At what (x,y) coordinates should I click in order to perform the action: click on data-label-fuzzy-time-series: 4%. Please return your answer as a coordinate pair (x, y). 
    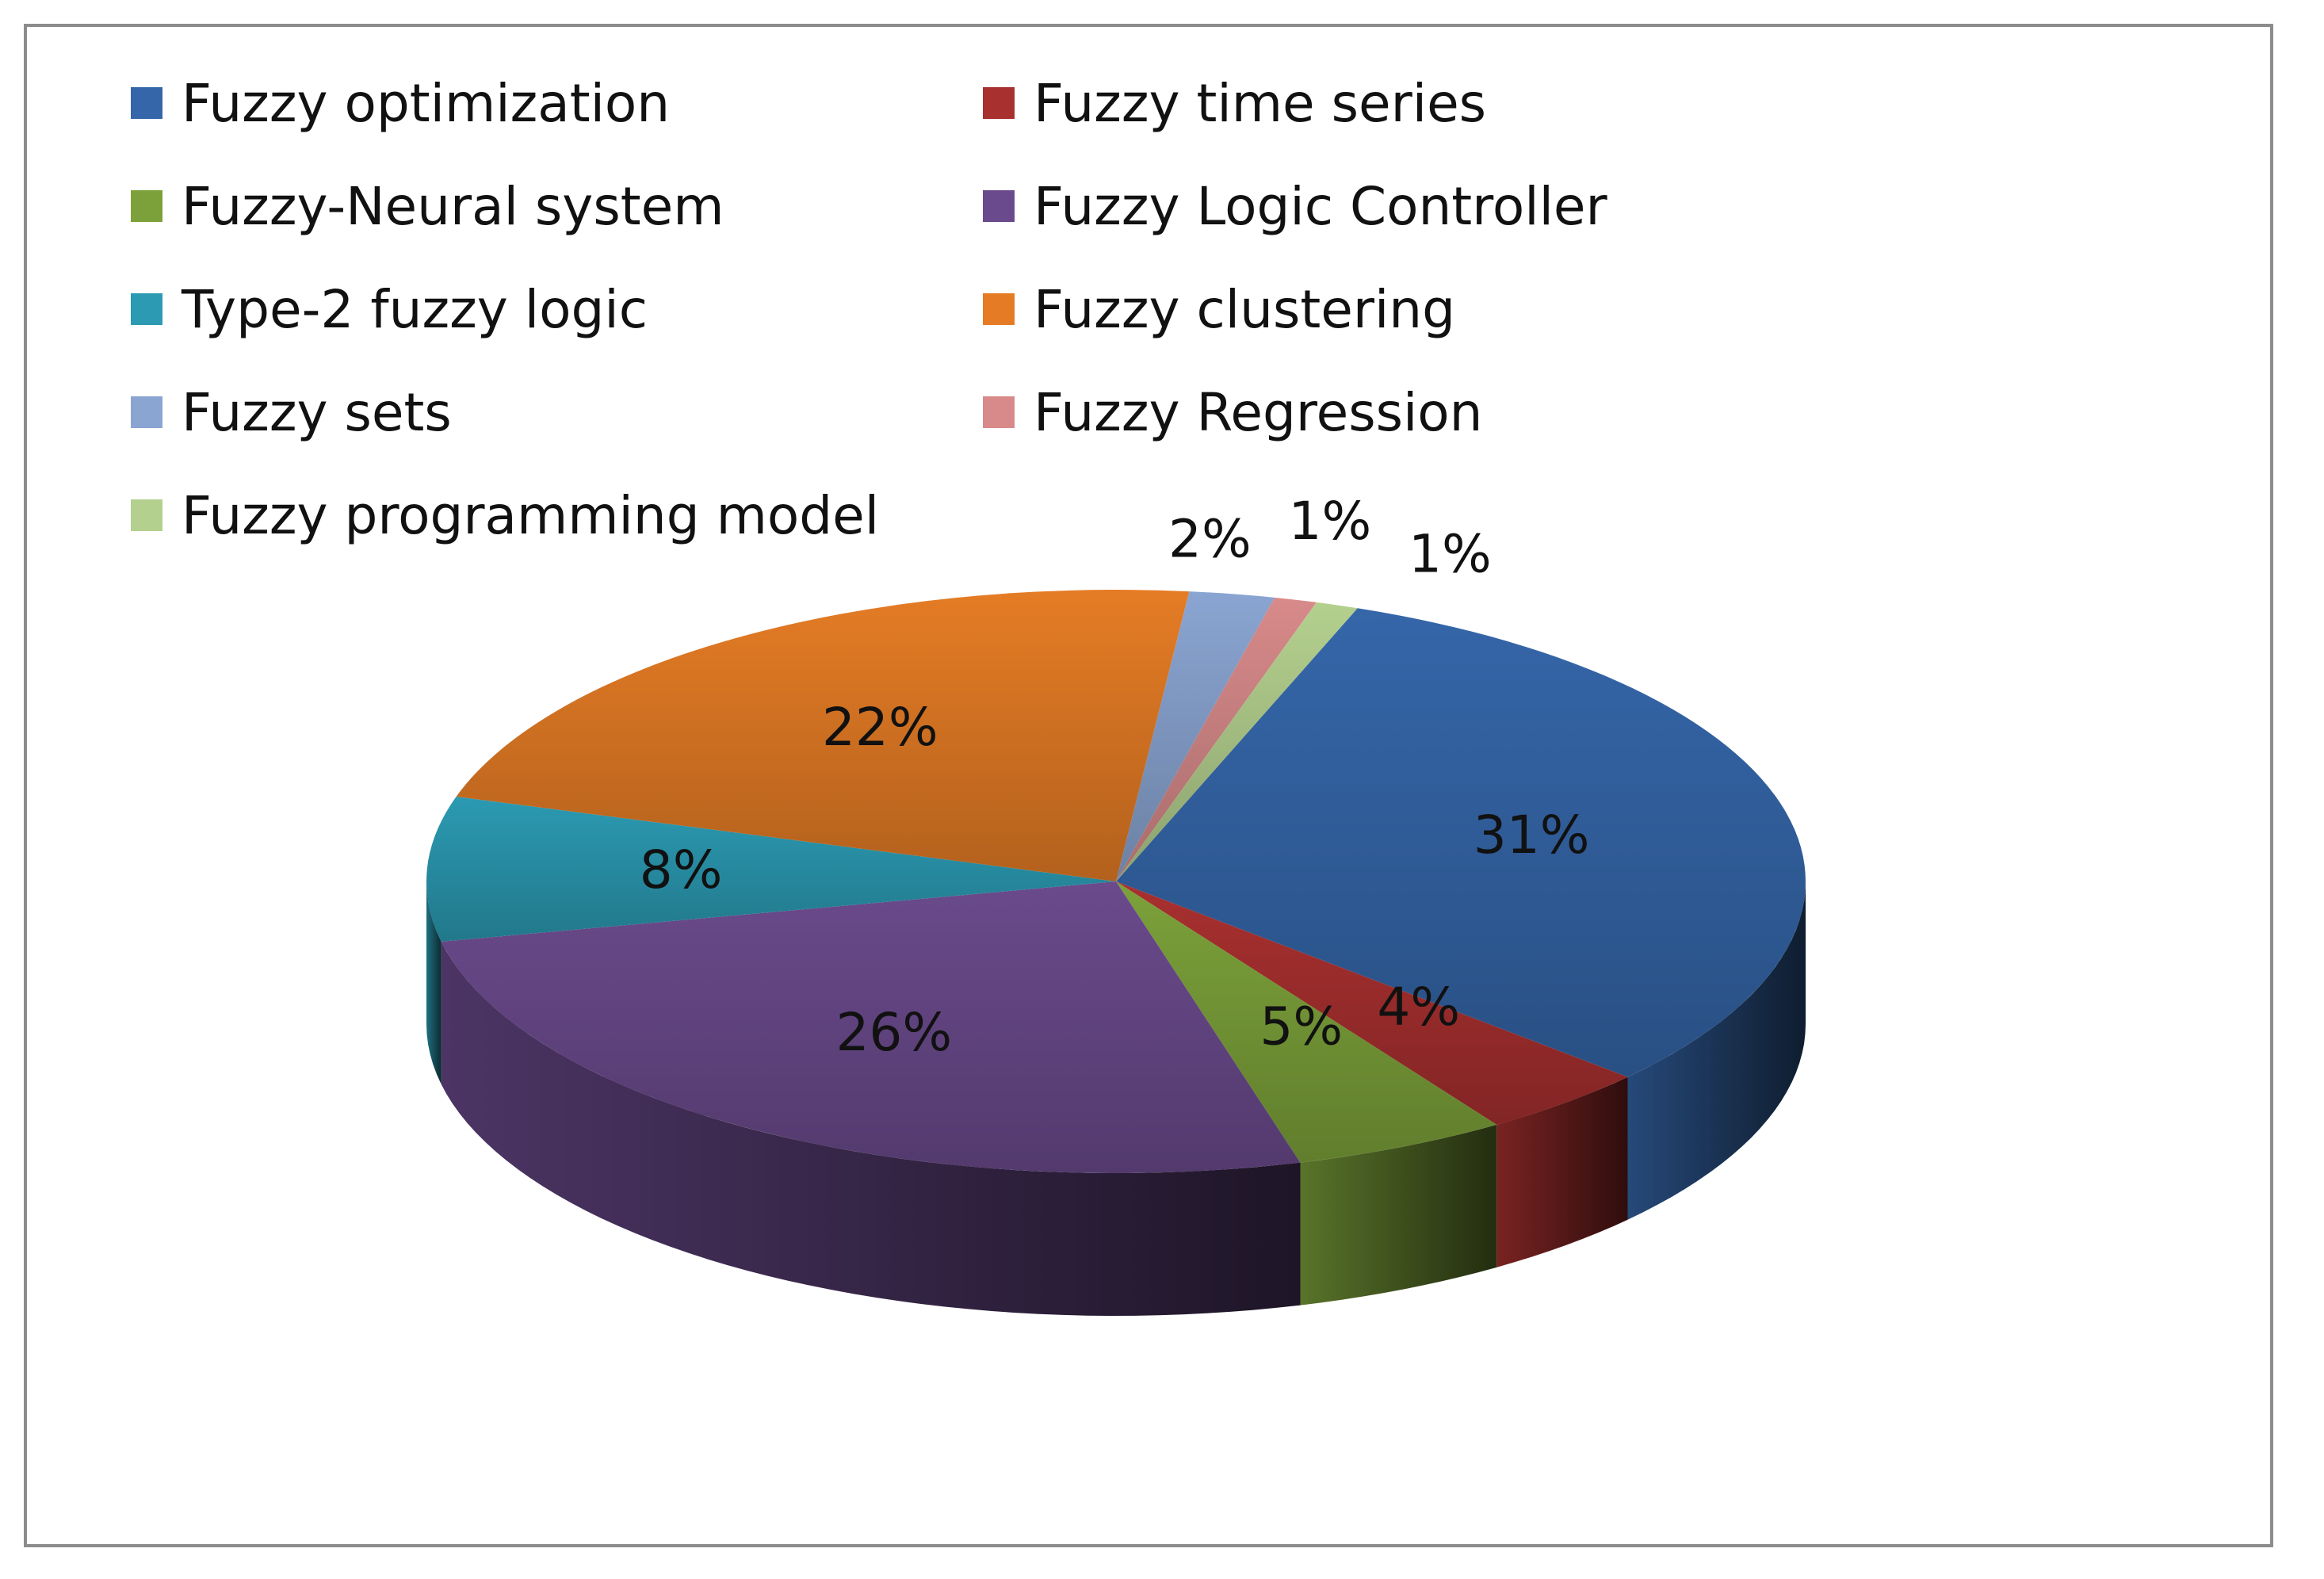
    Looking at the image, I should click on (1418, 1007).